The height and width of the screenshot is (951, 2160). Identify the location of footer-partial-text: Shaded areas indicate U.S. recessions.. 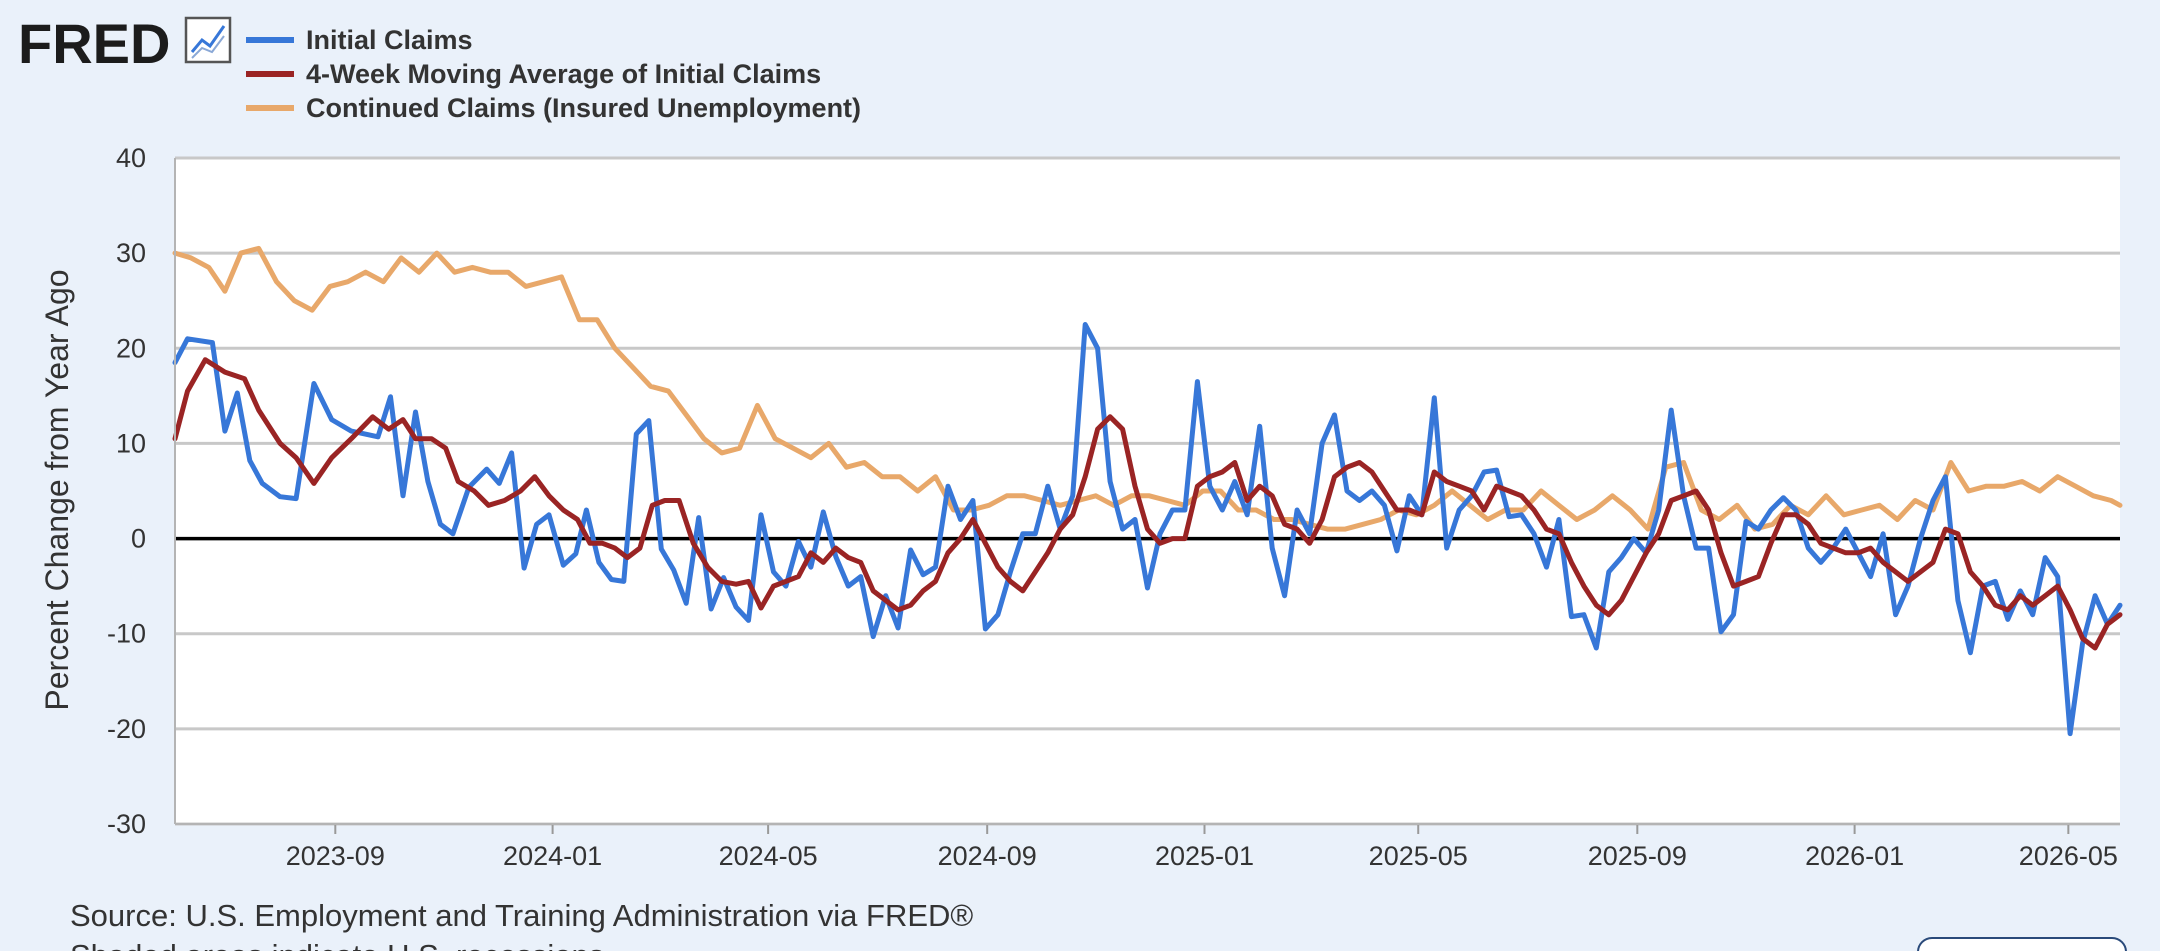
(341, 944).